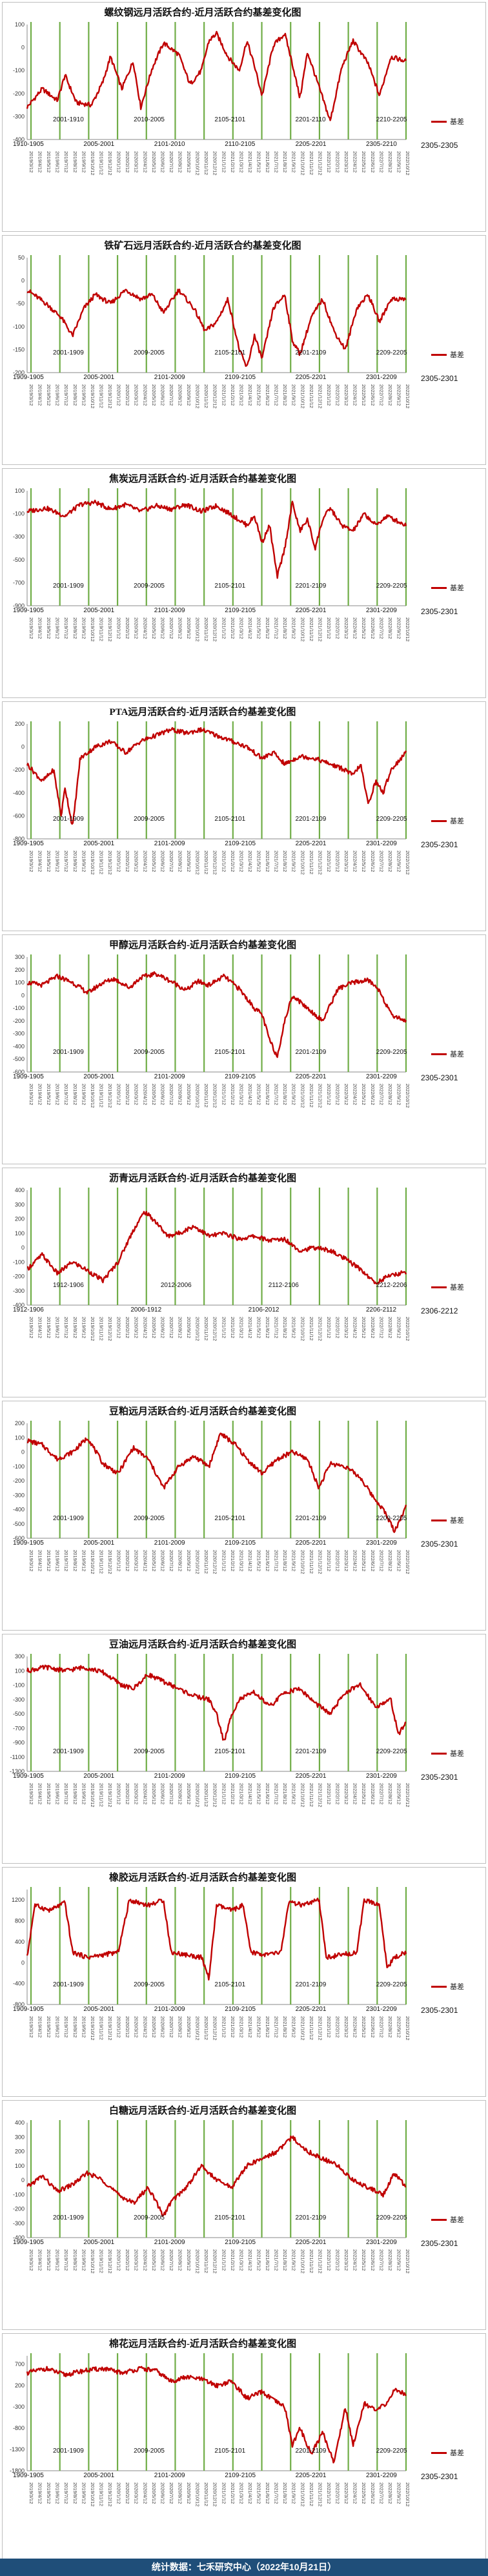  I want to click on contract-pair-label: 1909-1905, so click(28, 610).